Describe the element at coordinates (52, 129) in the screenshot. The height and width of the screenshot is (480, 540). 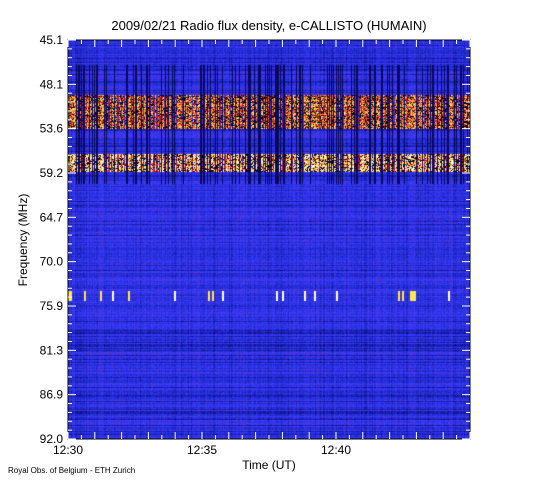
I see `y-tick-label: 53.6` at that location.